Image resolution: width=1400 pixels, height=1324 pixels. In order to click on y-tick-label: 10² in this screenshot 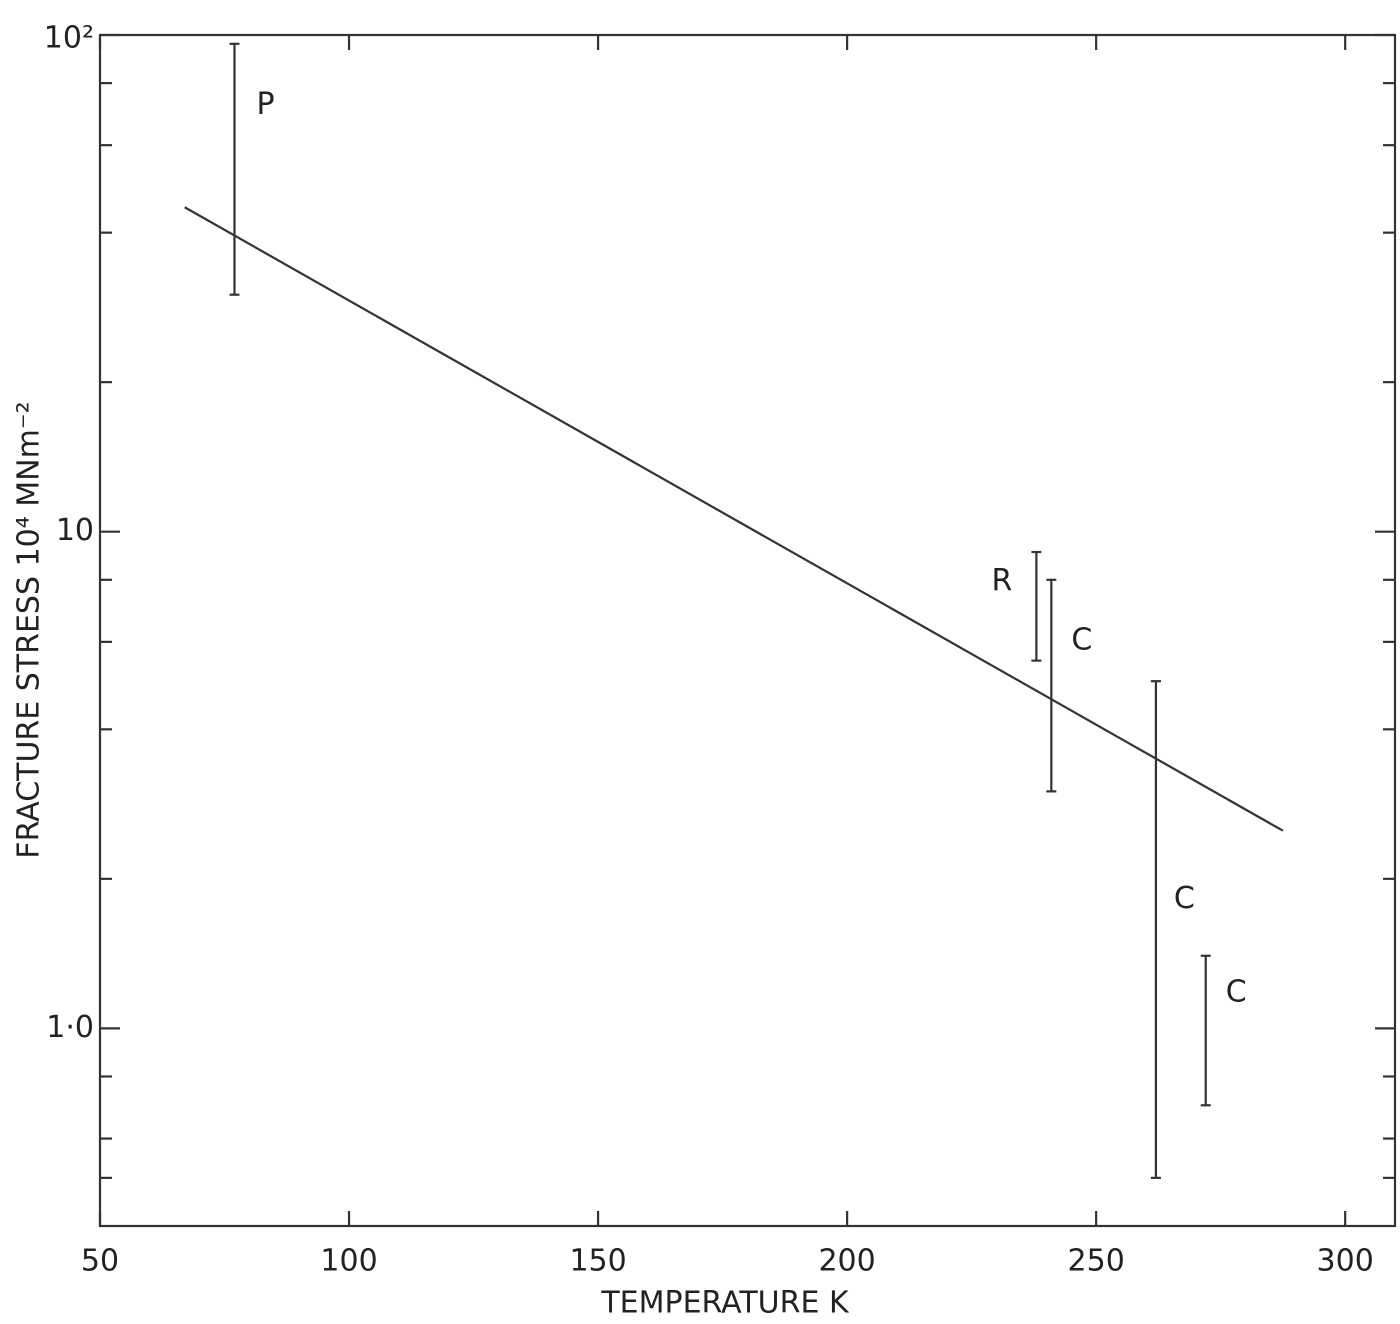, I will do `click(69, 38)`.